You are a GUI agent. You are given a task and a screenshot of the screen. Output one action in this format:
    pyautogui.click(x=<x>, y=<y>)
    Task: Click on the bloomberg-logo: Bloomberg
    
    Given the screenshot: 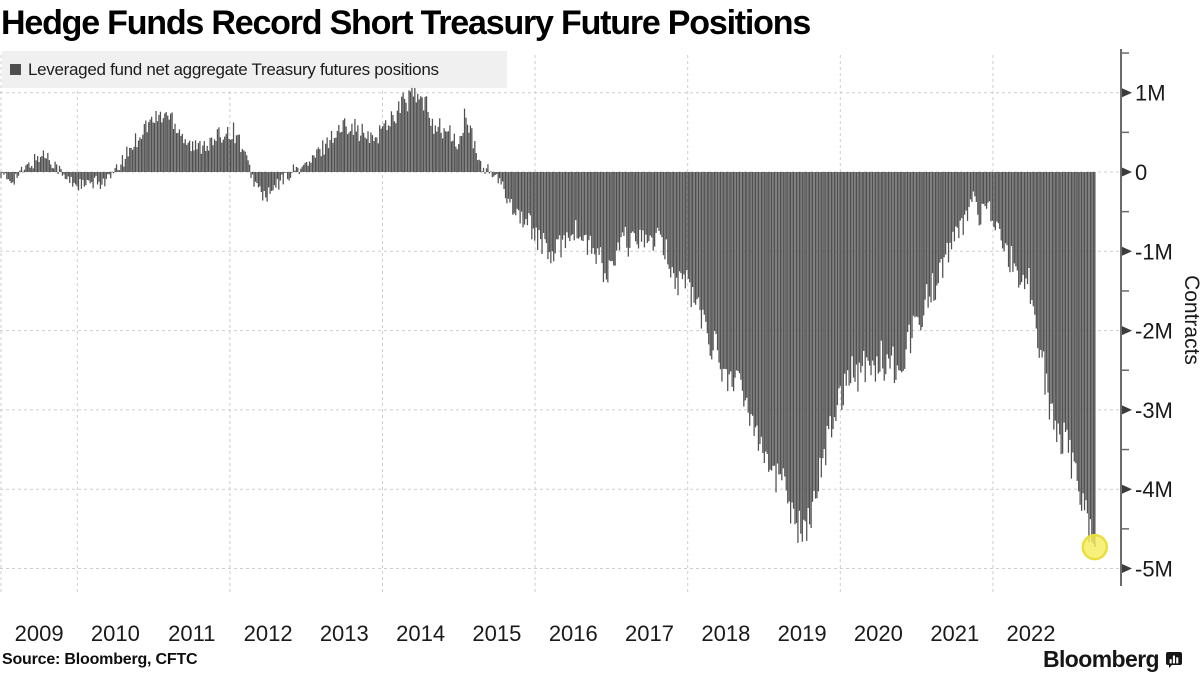 What is the action you would take?
    pyautogui.click(x=1113, y=659)
    